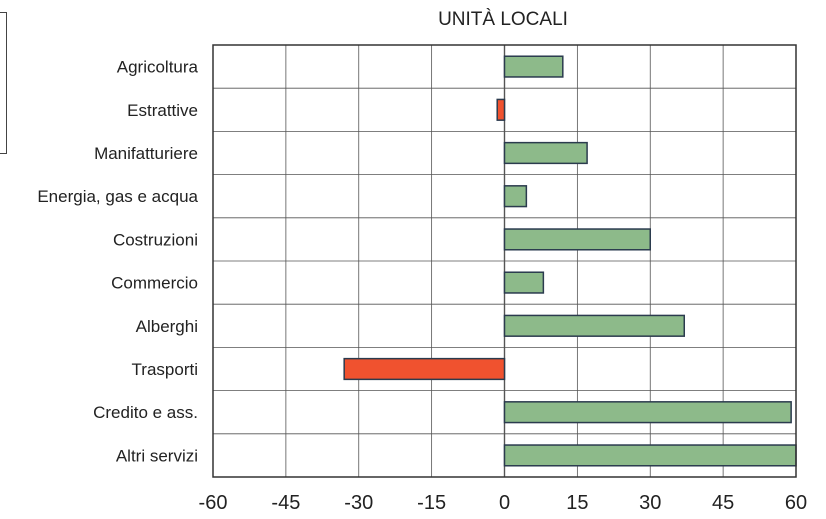 Image resolution: width=826 pixels, height=519 pixels. Describe the element at coordinates (145, 412) in the screenshot. I see `category-label: Credito e ass.` at that location.